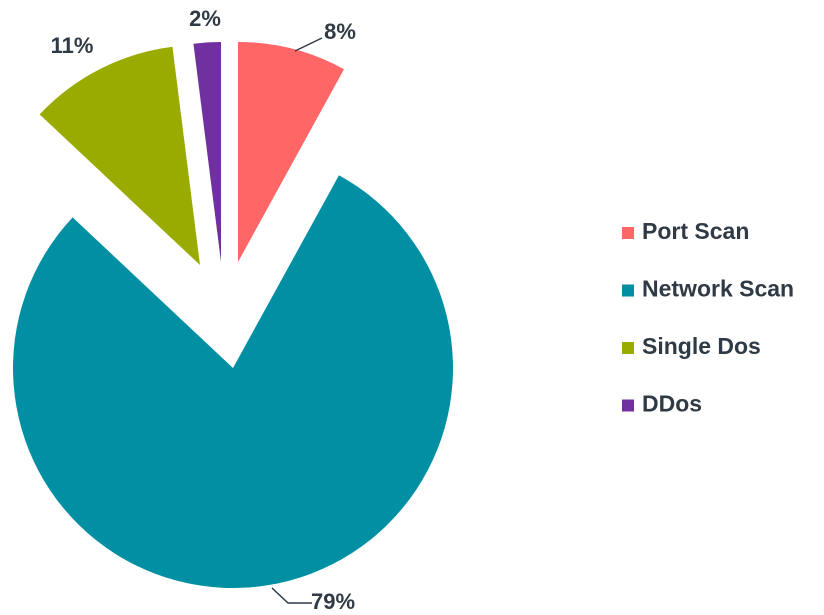 Image resolution: width=824 pixels, height=615 pixels. What do you see at coordinates (672, 404) in the screenshot?
I see `legend-label: DDos` at bounding box center [672, 404].